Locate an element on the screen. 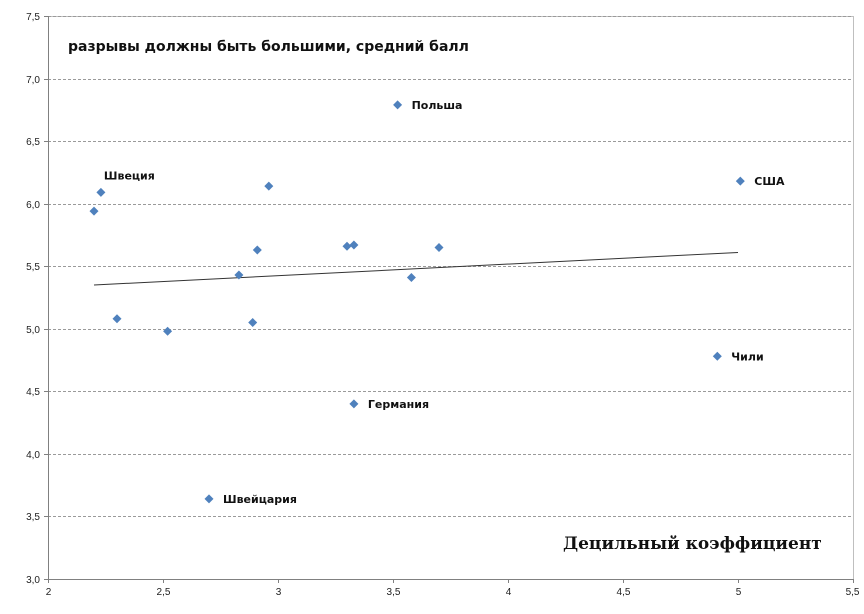 The image size is (864, 614). y-tick-label: 6,0 is located at coordinates (33, 205).